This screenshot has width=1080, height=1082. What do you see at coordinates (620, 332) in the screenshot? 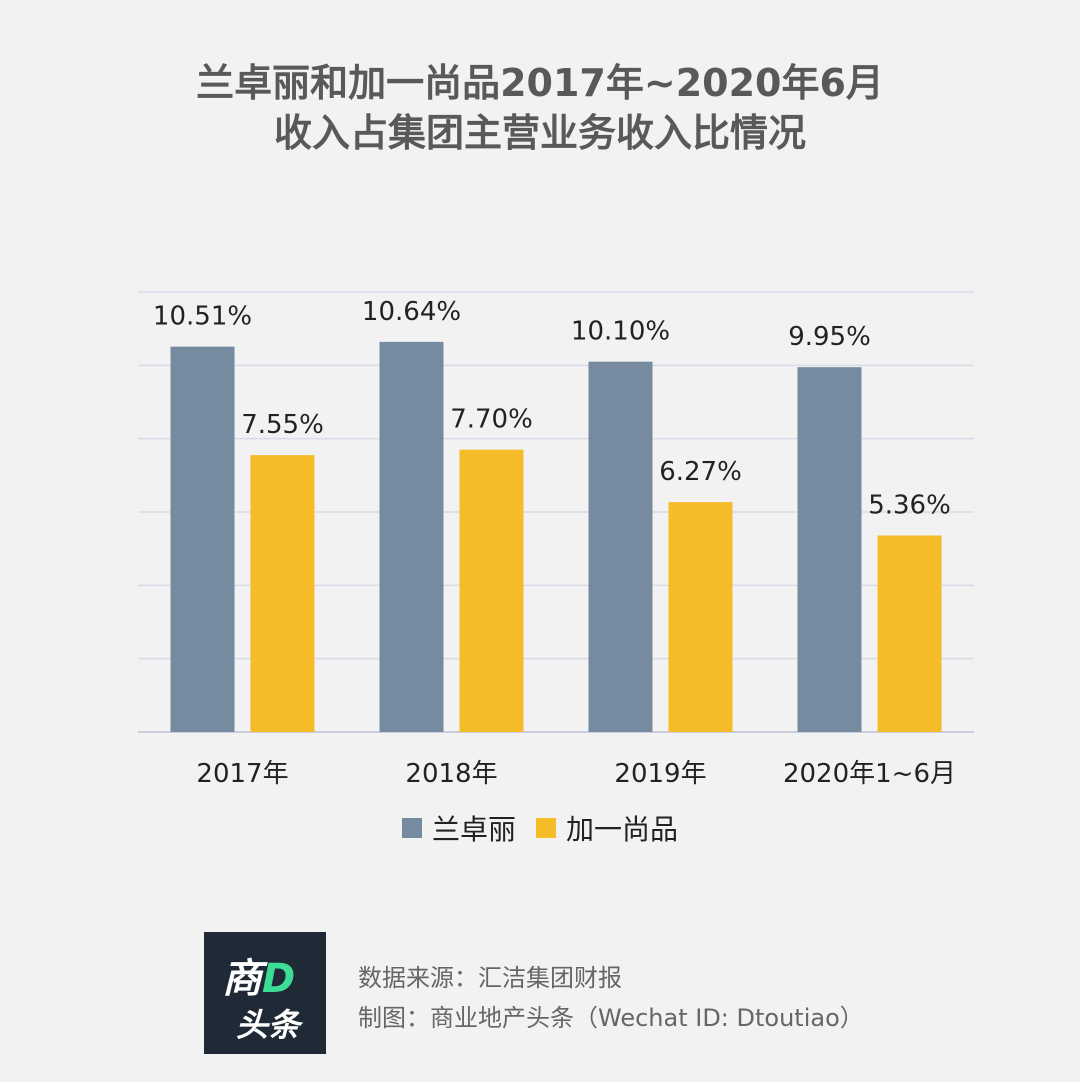
I see `data-label: 10.10%` at bounding box center [620, 332].